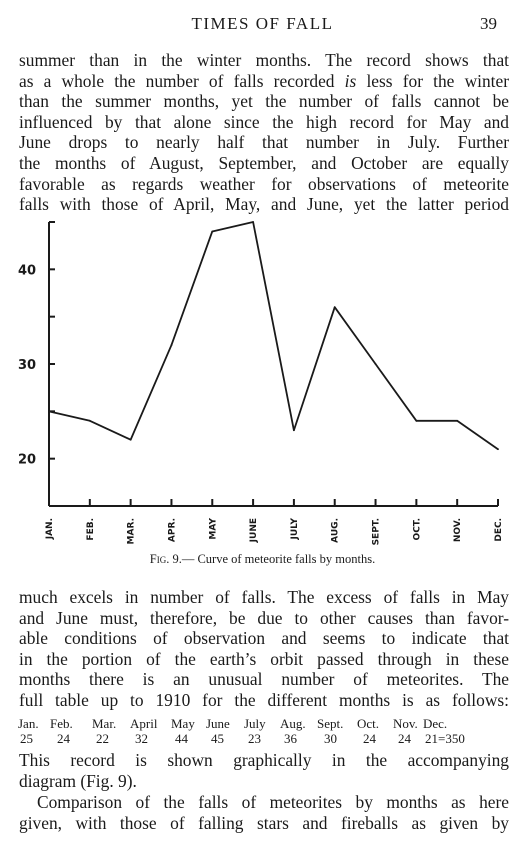  I want to click on table-month: Dec., so click(435, 723).